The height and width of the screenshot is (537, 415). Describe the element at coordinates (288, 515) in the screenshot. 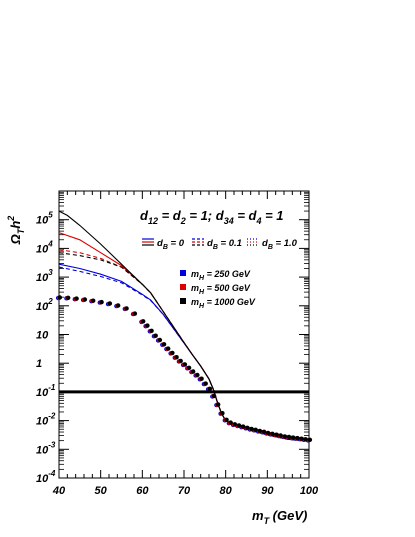

I see `x-axis-title-unit: (GeV)` at that location.